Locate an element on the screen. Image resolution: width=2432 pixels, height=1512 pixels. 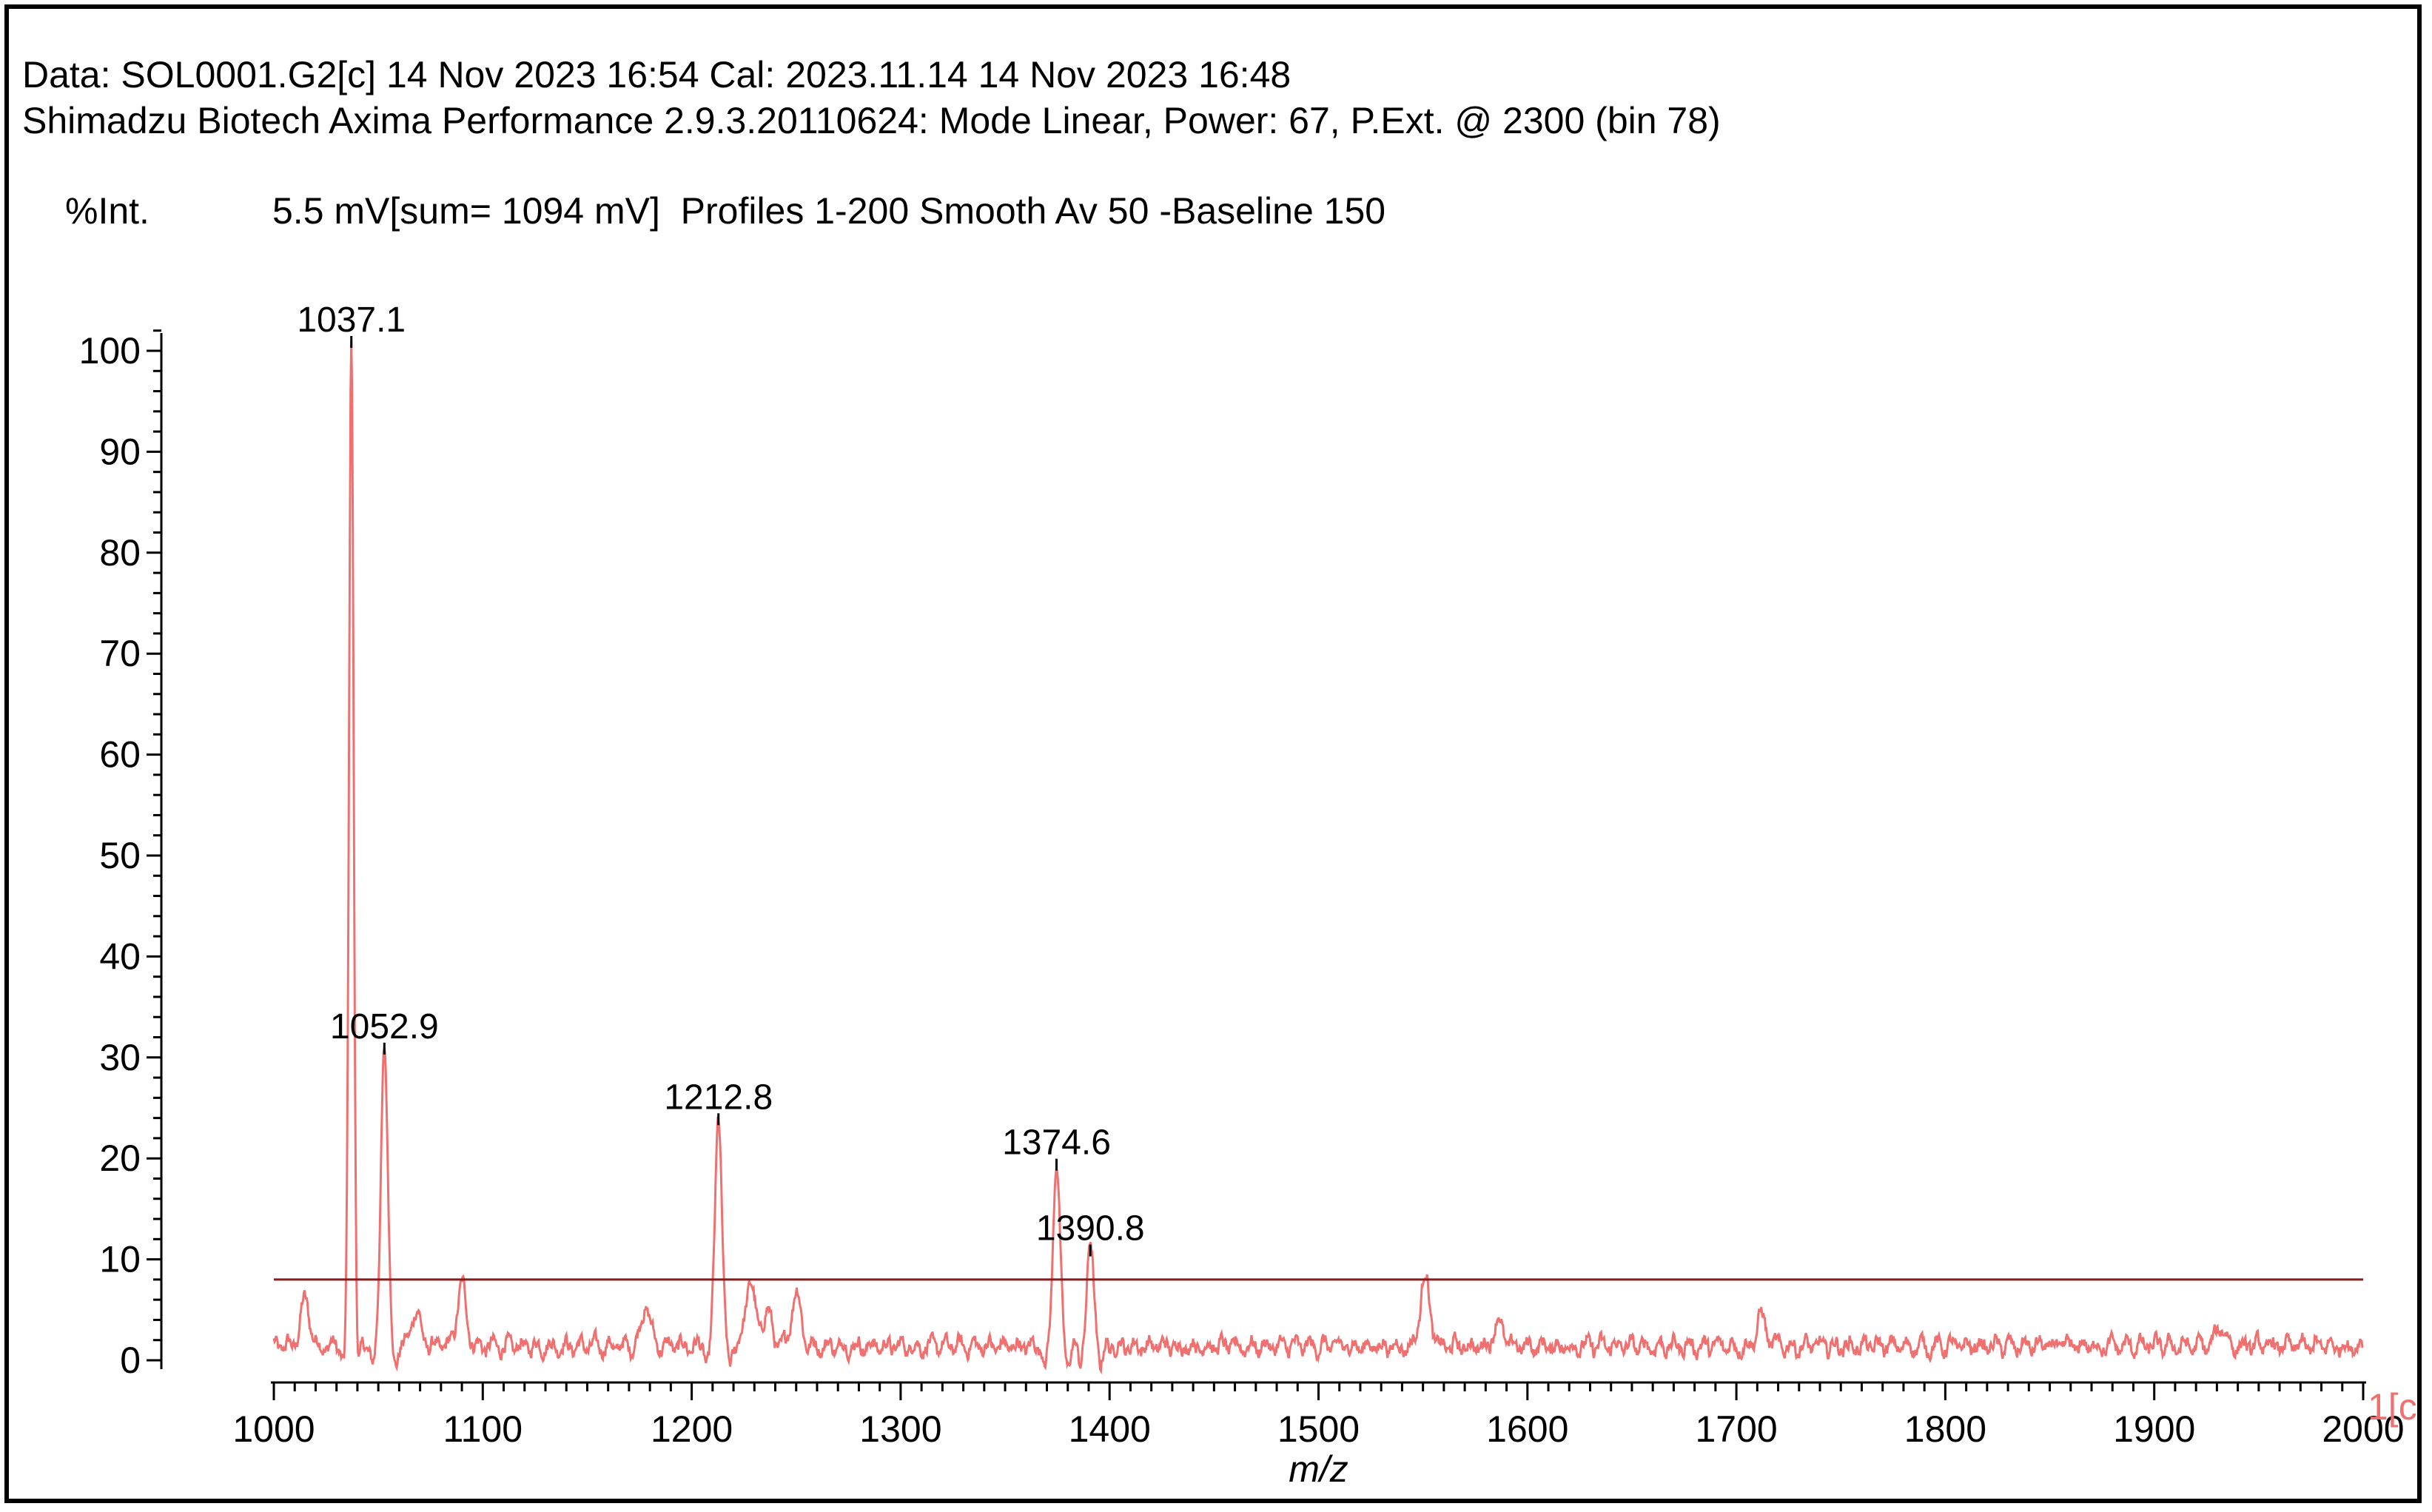
y-tick-label: 70 is located at coordinates (120, 653).